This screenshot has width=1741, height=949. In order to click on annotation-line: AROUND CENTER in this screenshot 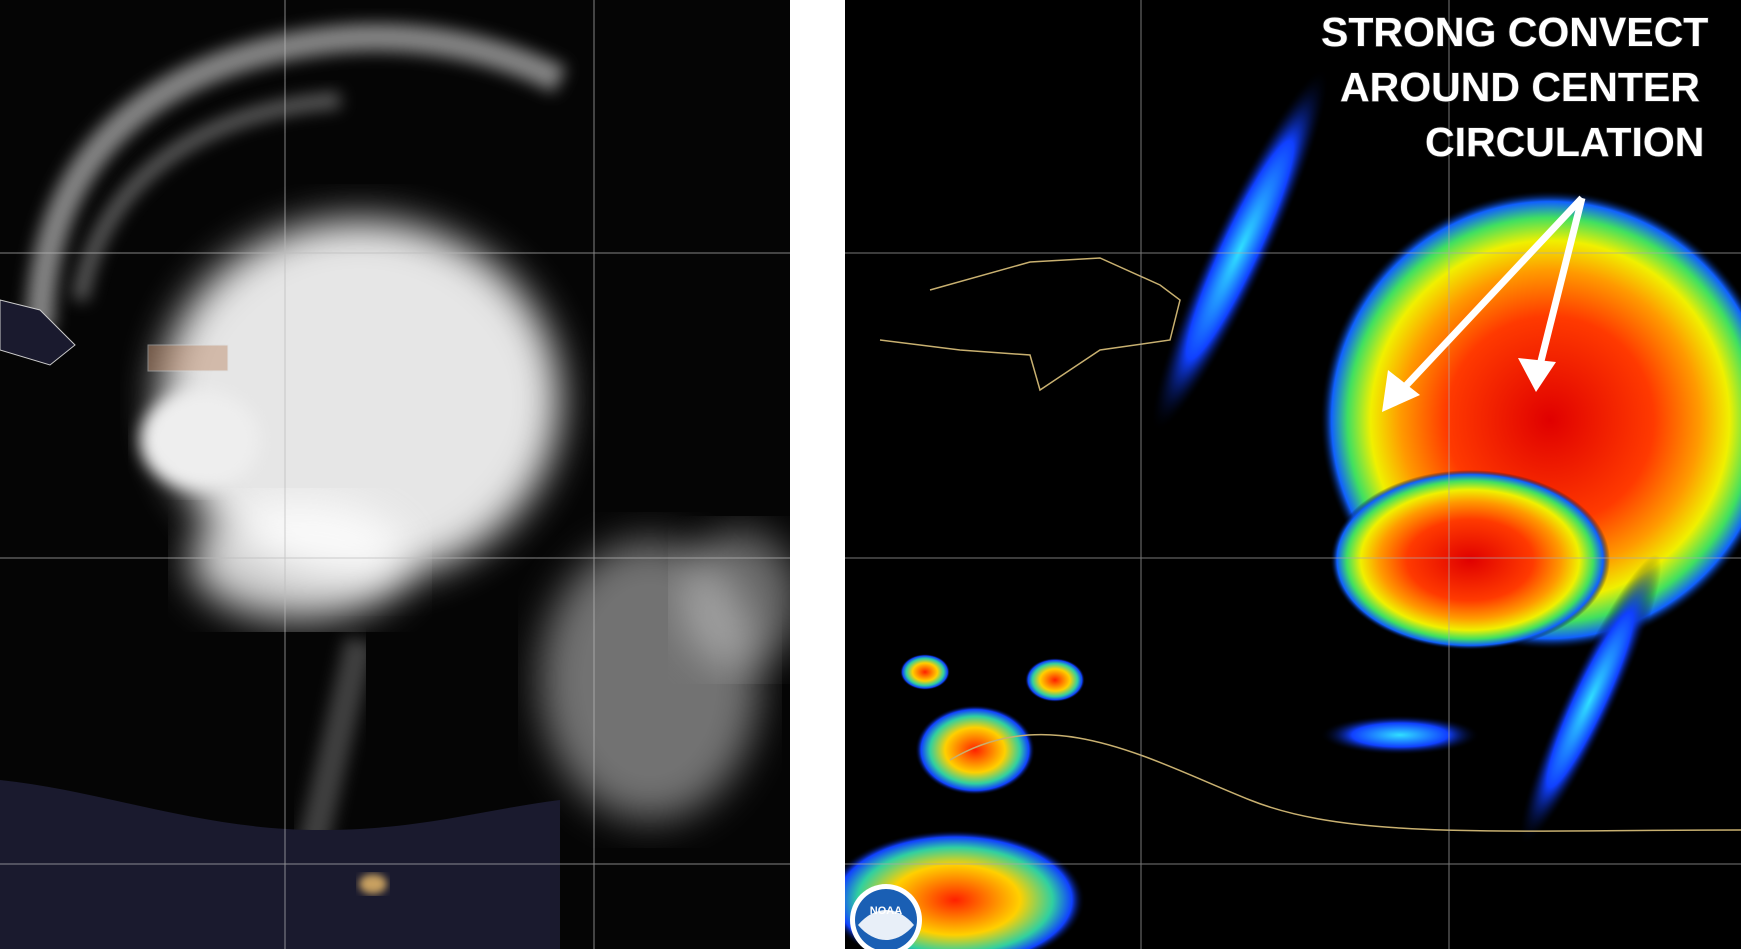, I will do `click(1520, 87)`.